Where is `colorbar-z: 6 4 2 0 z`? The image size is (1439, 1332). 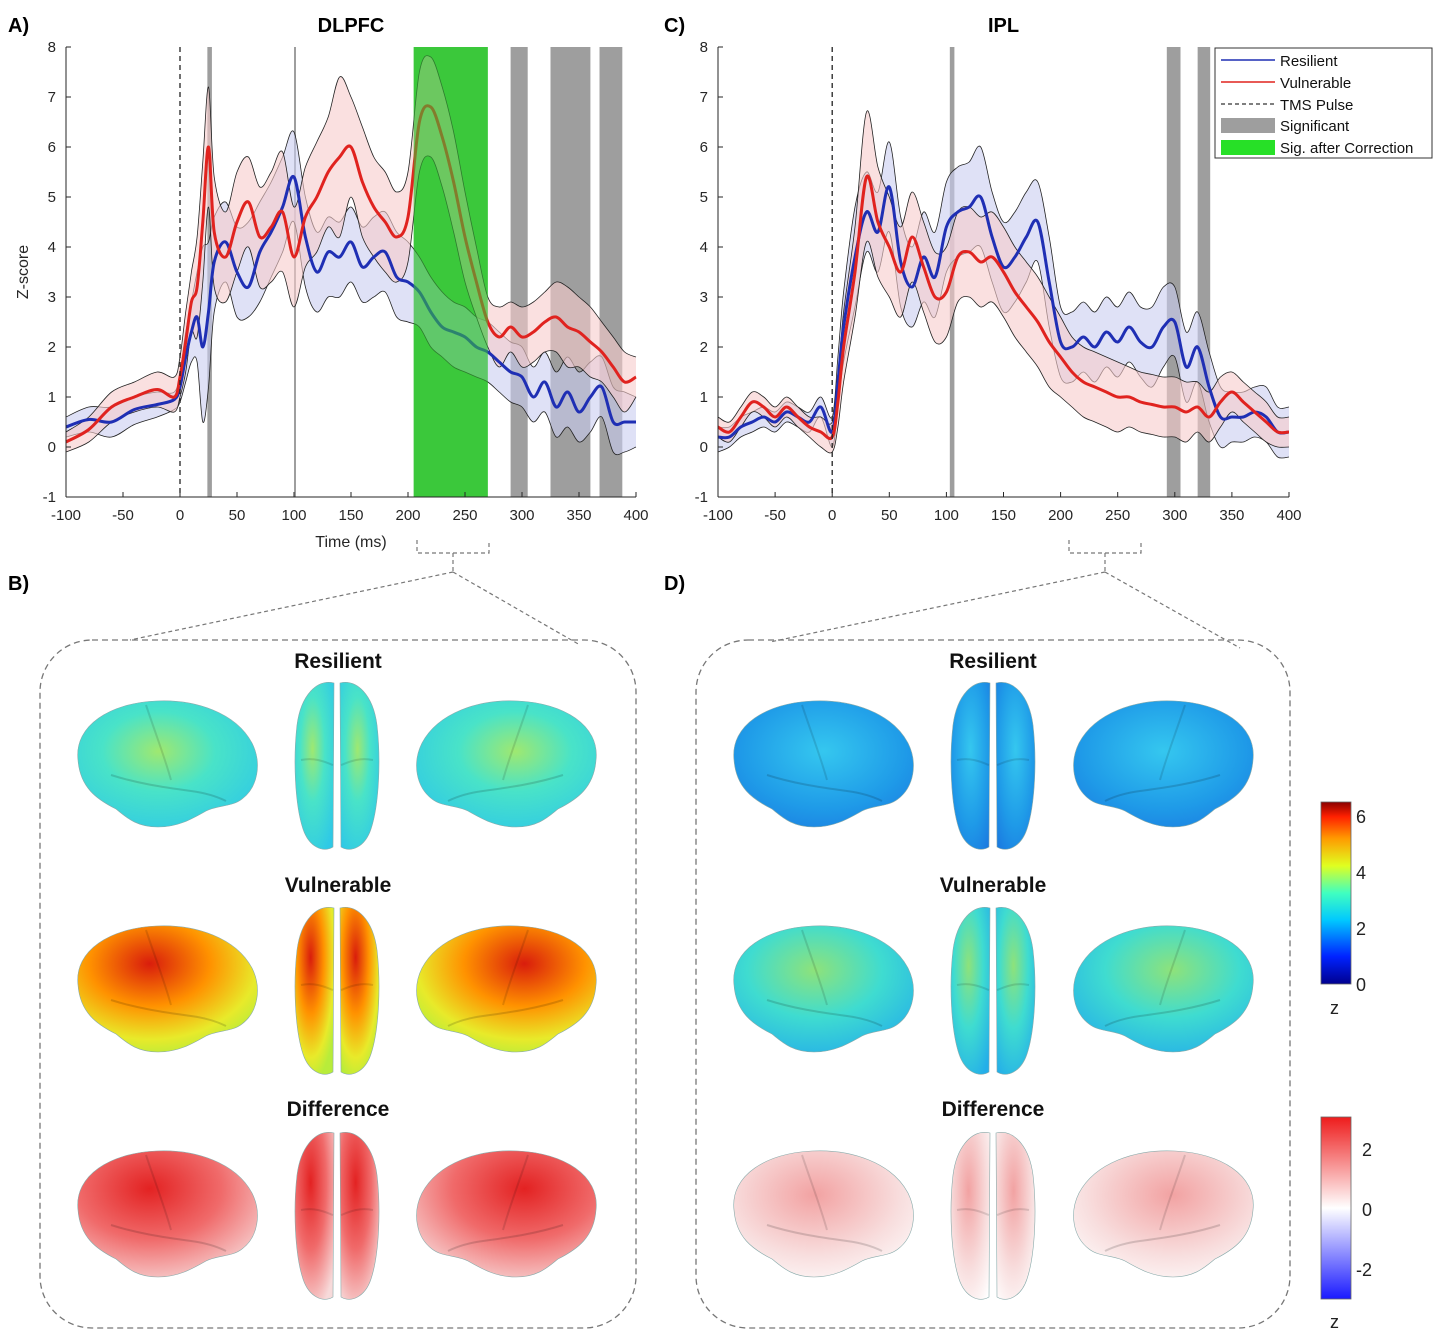
colorbar-z: 6 4 2 0 z is located at coordinates (1343, 909).